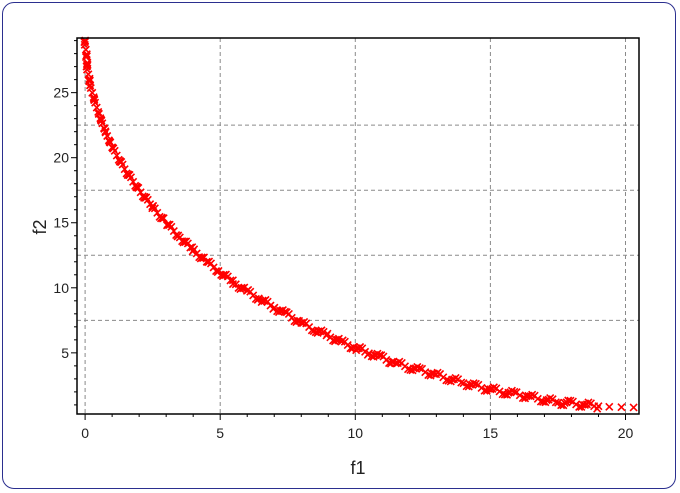 The height and width of the screenshot is (493, 680). Describe the element at coordinates (626, 433) in the screenshot. I see `x-tick-label: 20` at that location.